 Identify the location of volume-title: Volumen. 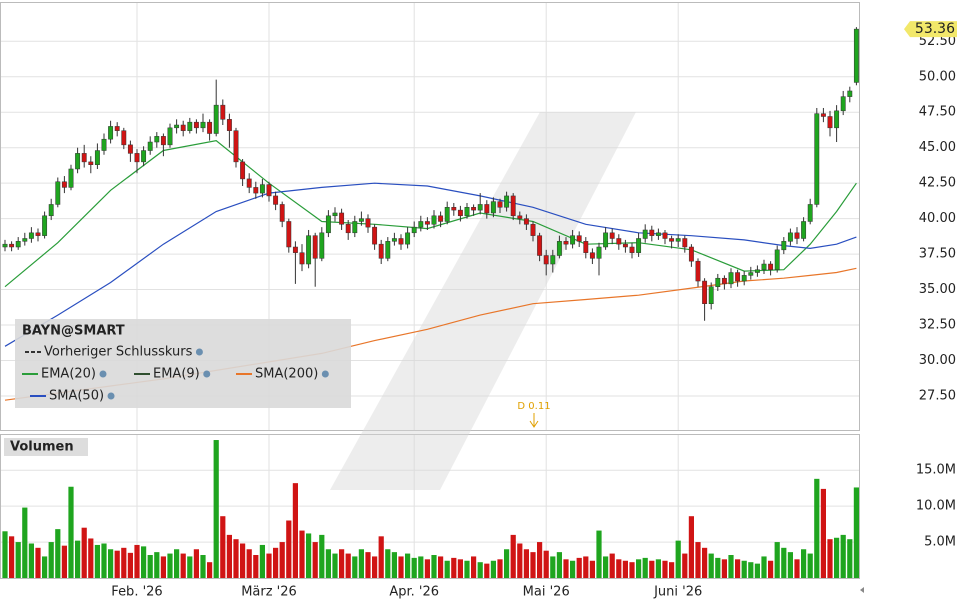
(42, 447).